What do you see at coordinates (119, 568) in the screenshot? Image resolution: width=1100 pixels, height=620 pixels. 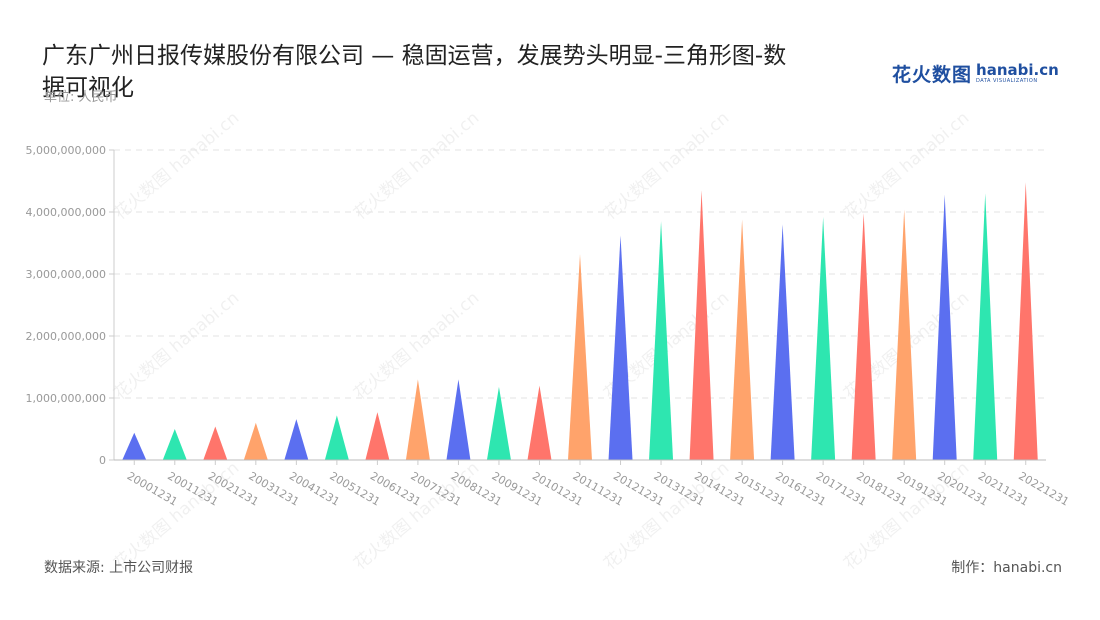 I see `data-source-note: 数据来源: 上市公司财报` at bounding box center [119, 568].